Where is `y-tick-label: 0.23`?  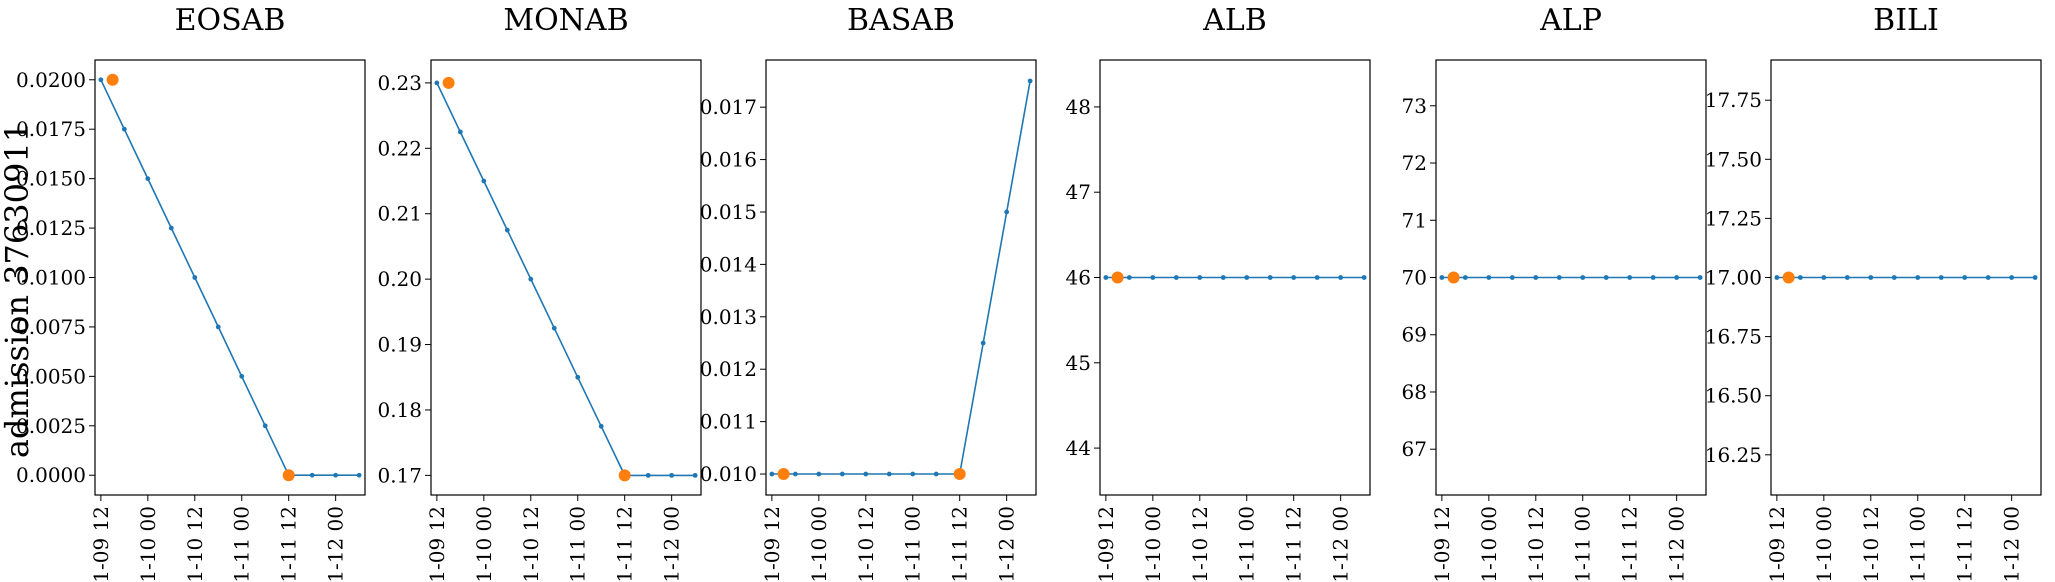
y-tick-label: 0.23 is located at coordinates (399, 83).